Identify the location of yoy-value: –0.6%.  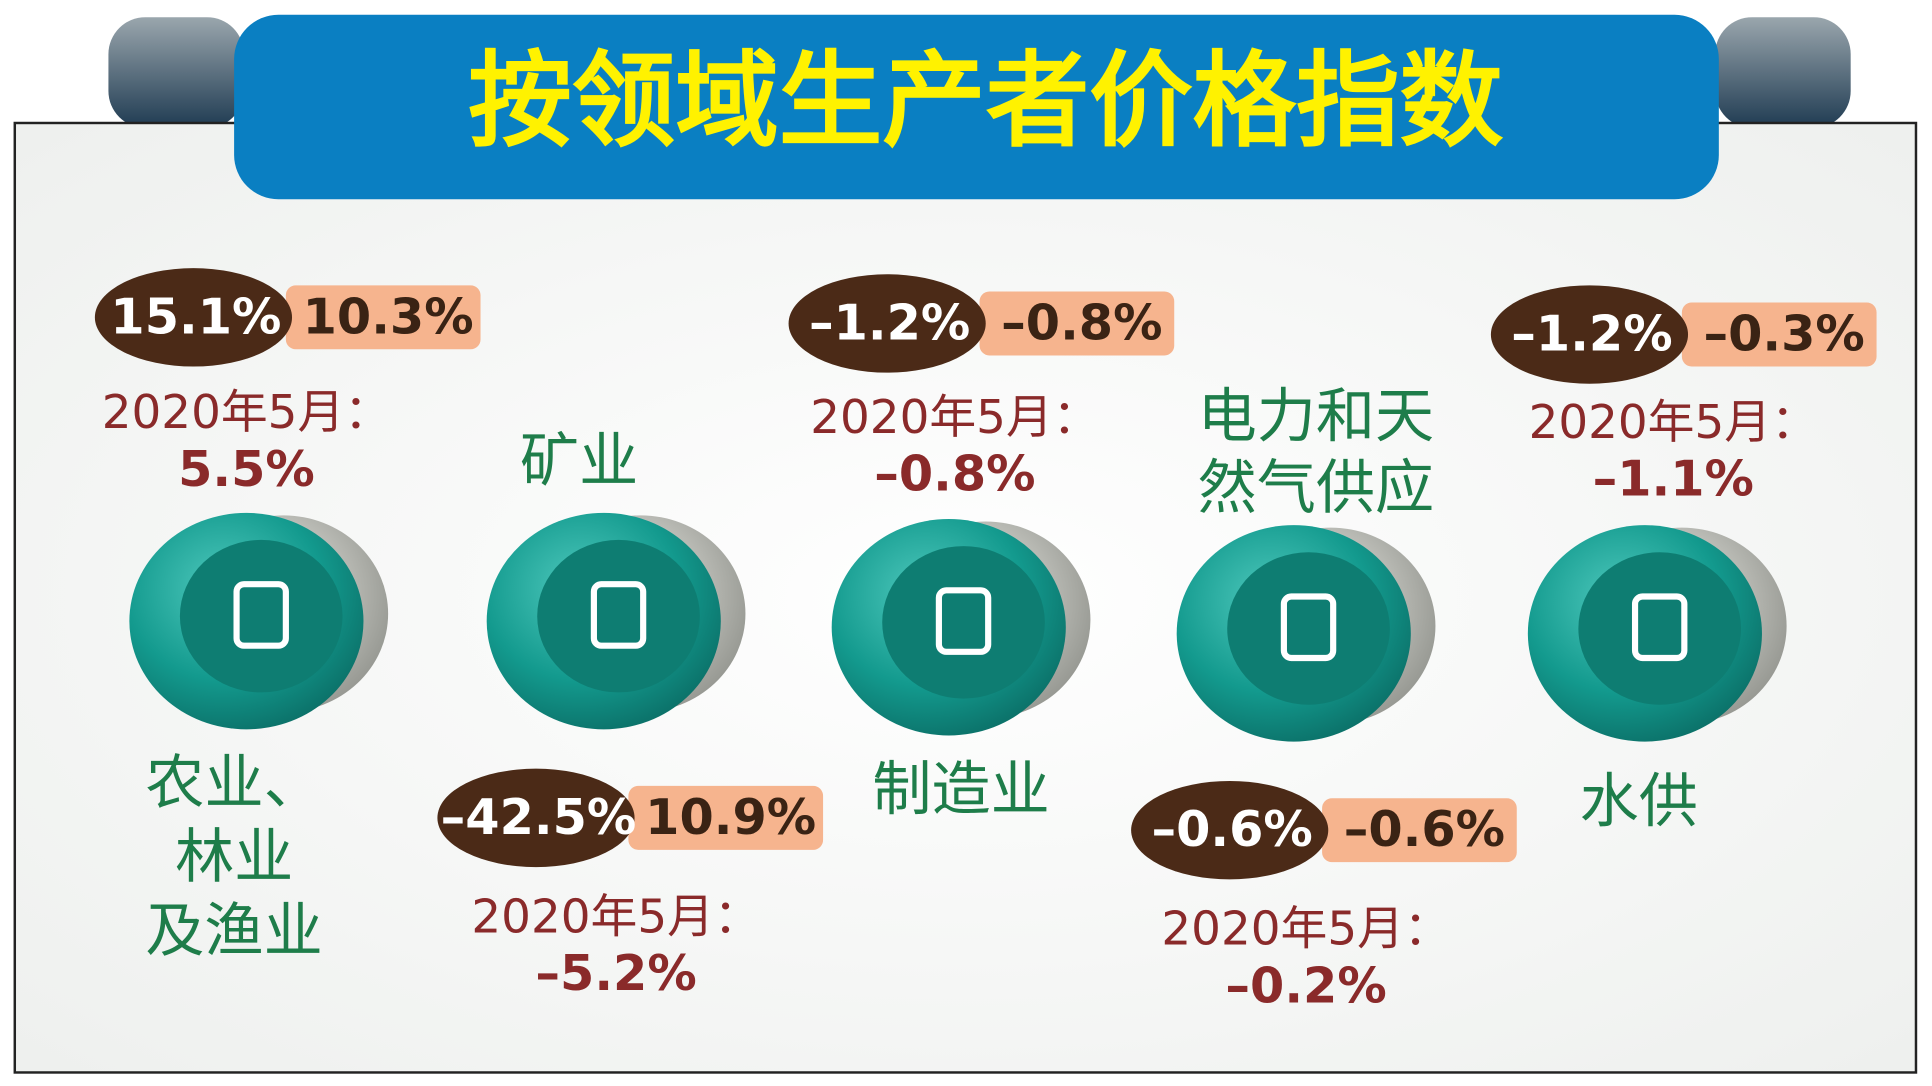
(1231, 829).